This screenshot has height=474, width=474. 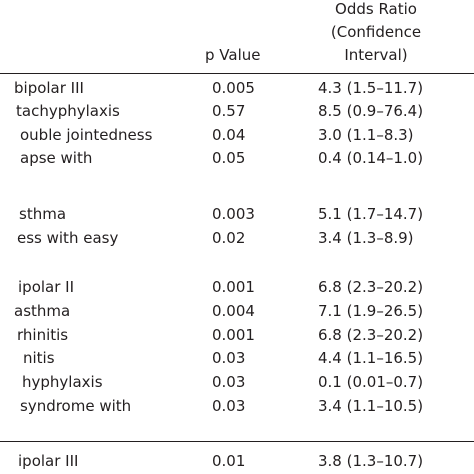 I want to click on row-label: ess with easy, so click(x=68, y=238).